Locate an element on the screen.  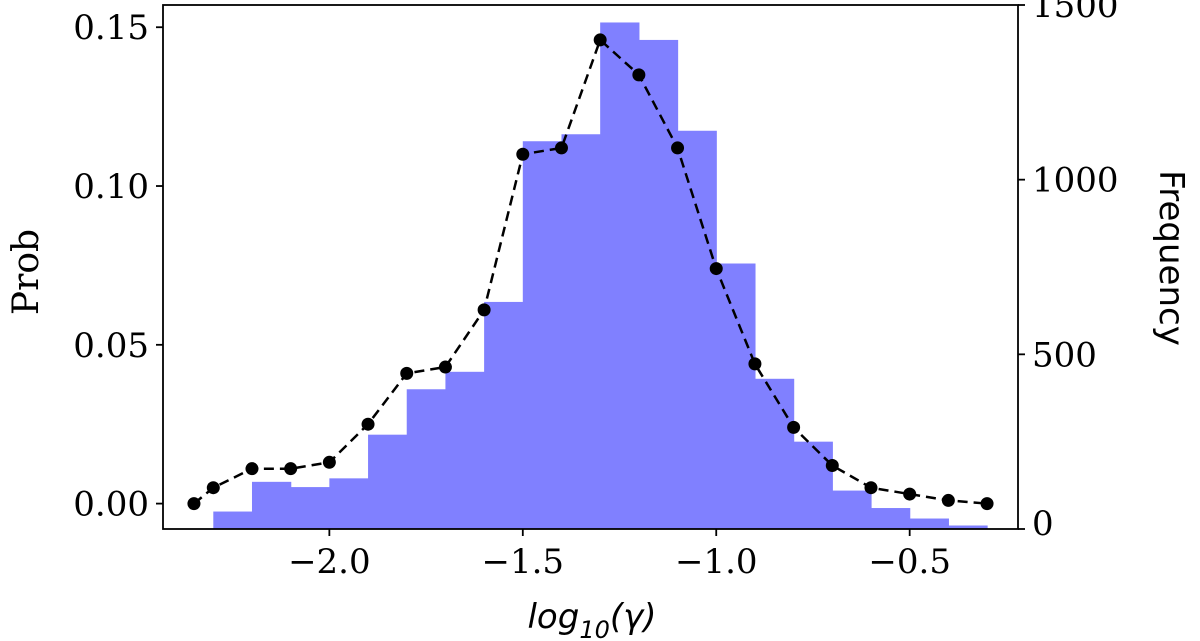
y-axis-left: 0.00 0.05 0.10 0.15 is located at coordinates (118, 266).